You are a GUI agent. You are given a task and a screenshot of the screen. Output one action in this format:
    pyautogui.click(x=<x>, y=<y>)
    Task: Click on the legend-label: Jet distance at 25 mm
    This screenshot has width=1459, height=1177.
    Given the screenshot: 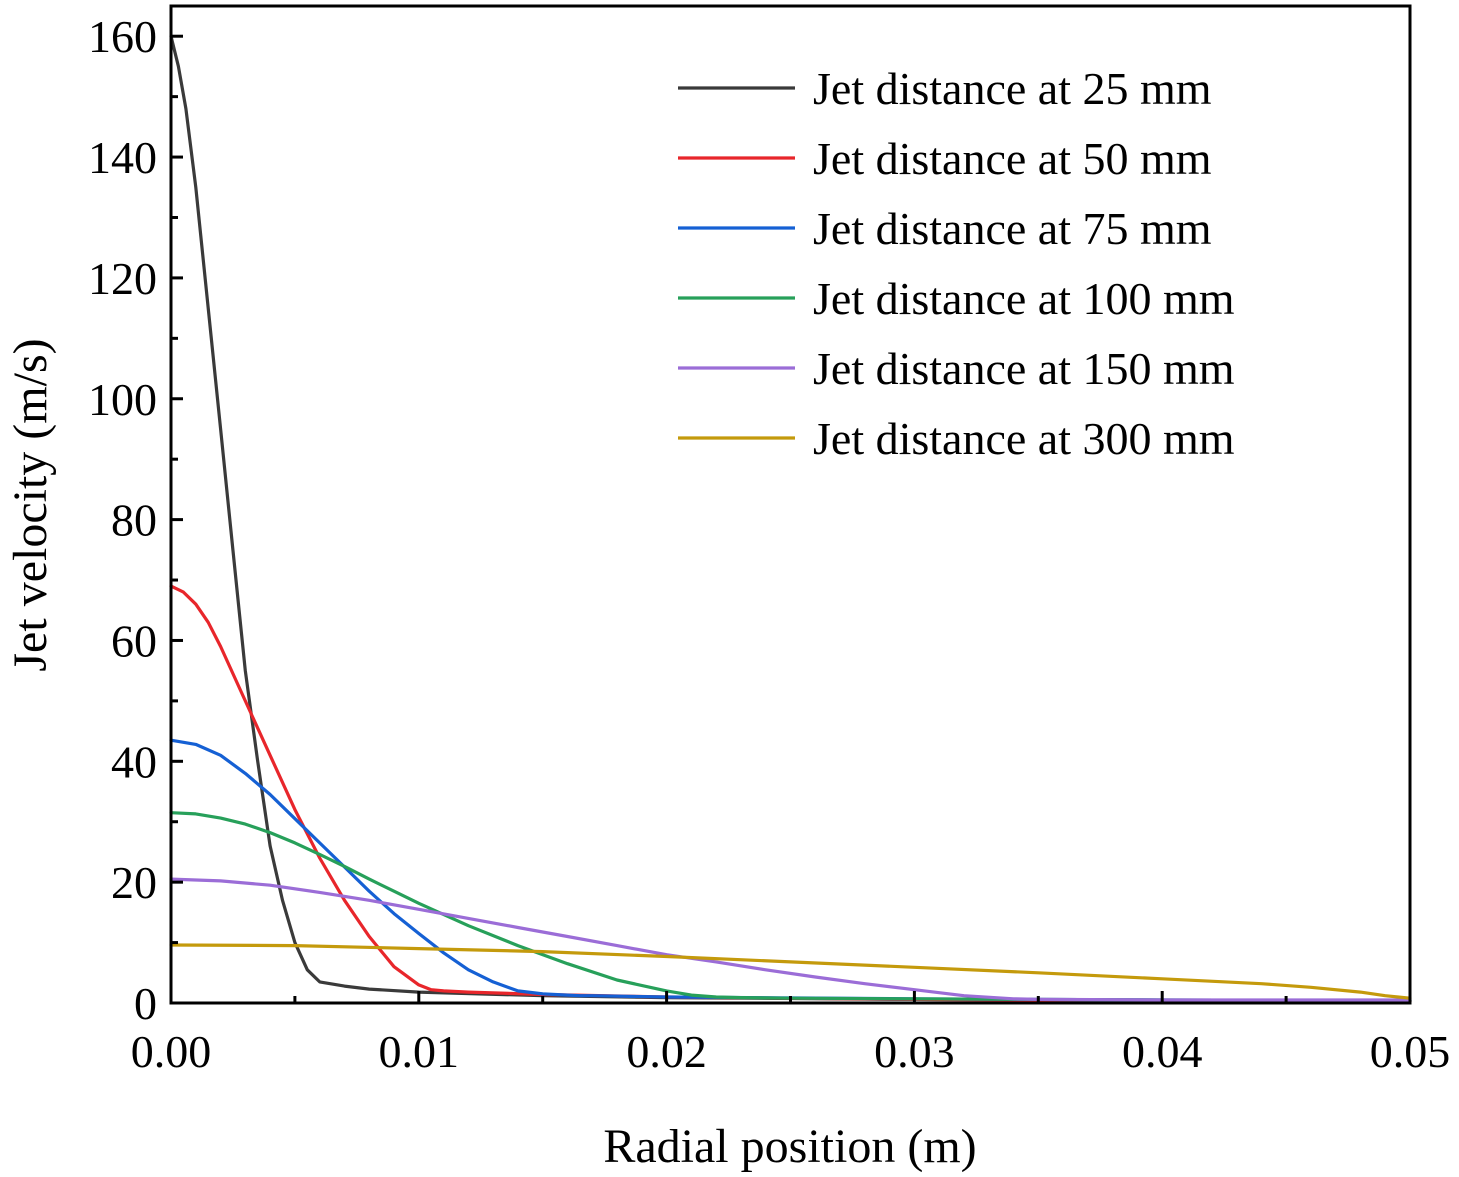 What is the action you would take?
    pyautogui.click(x=1012, y=88)
    